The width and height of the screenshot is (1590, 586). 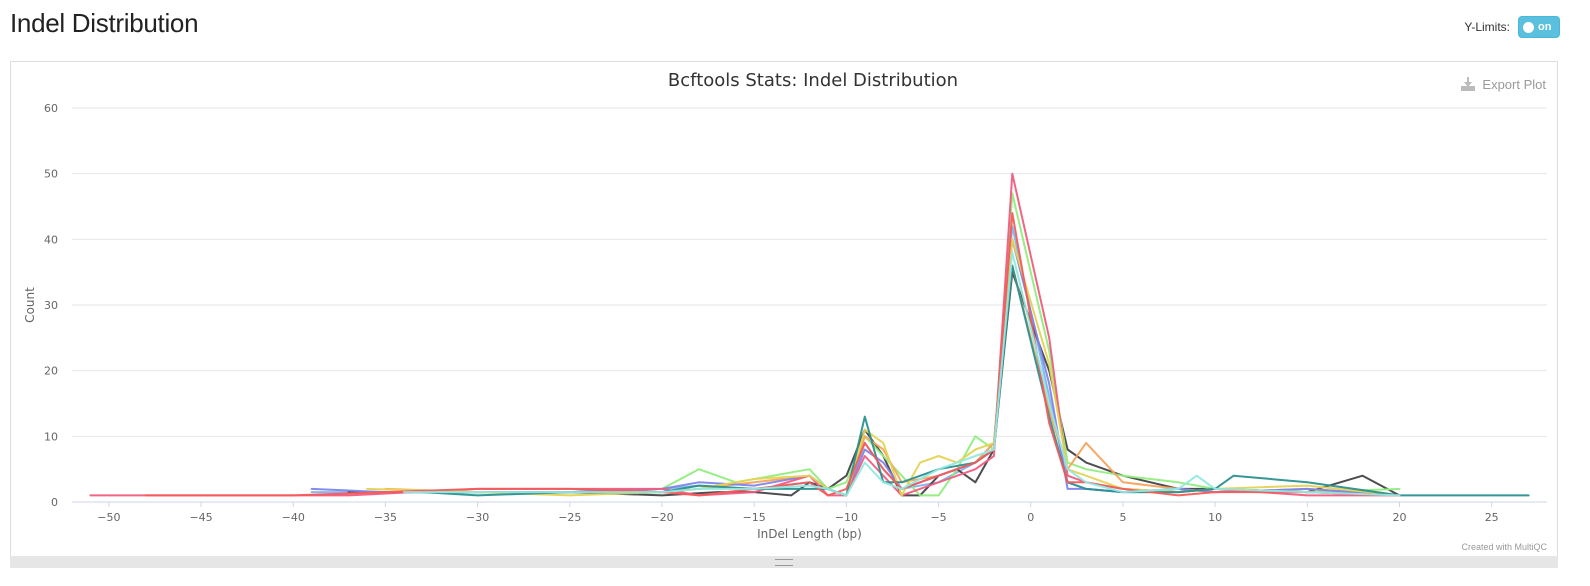 I want to click on x-tick-label: −10, so click(x=846, y=517).